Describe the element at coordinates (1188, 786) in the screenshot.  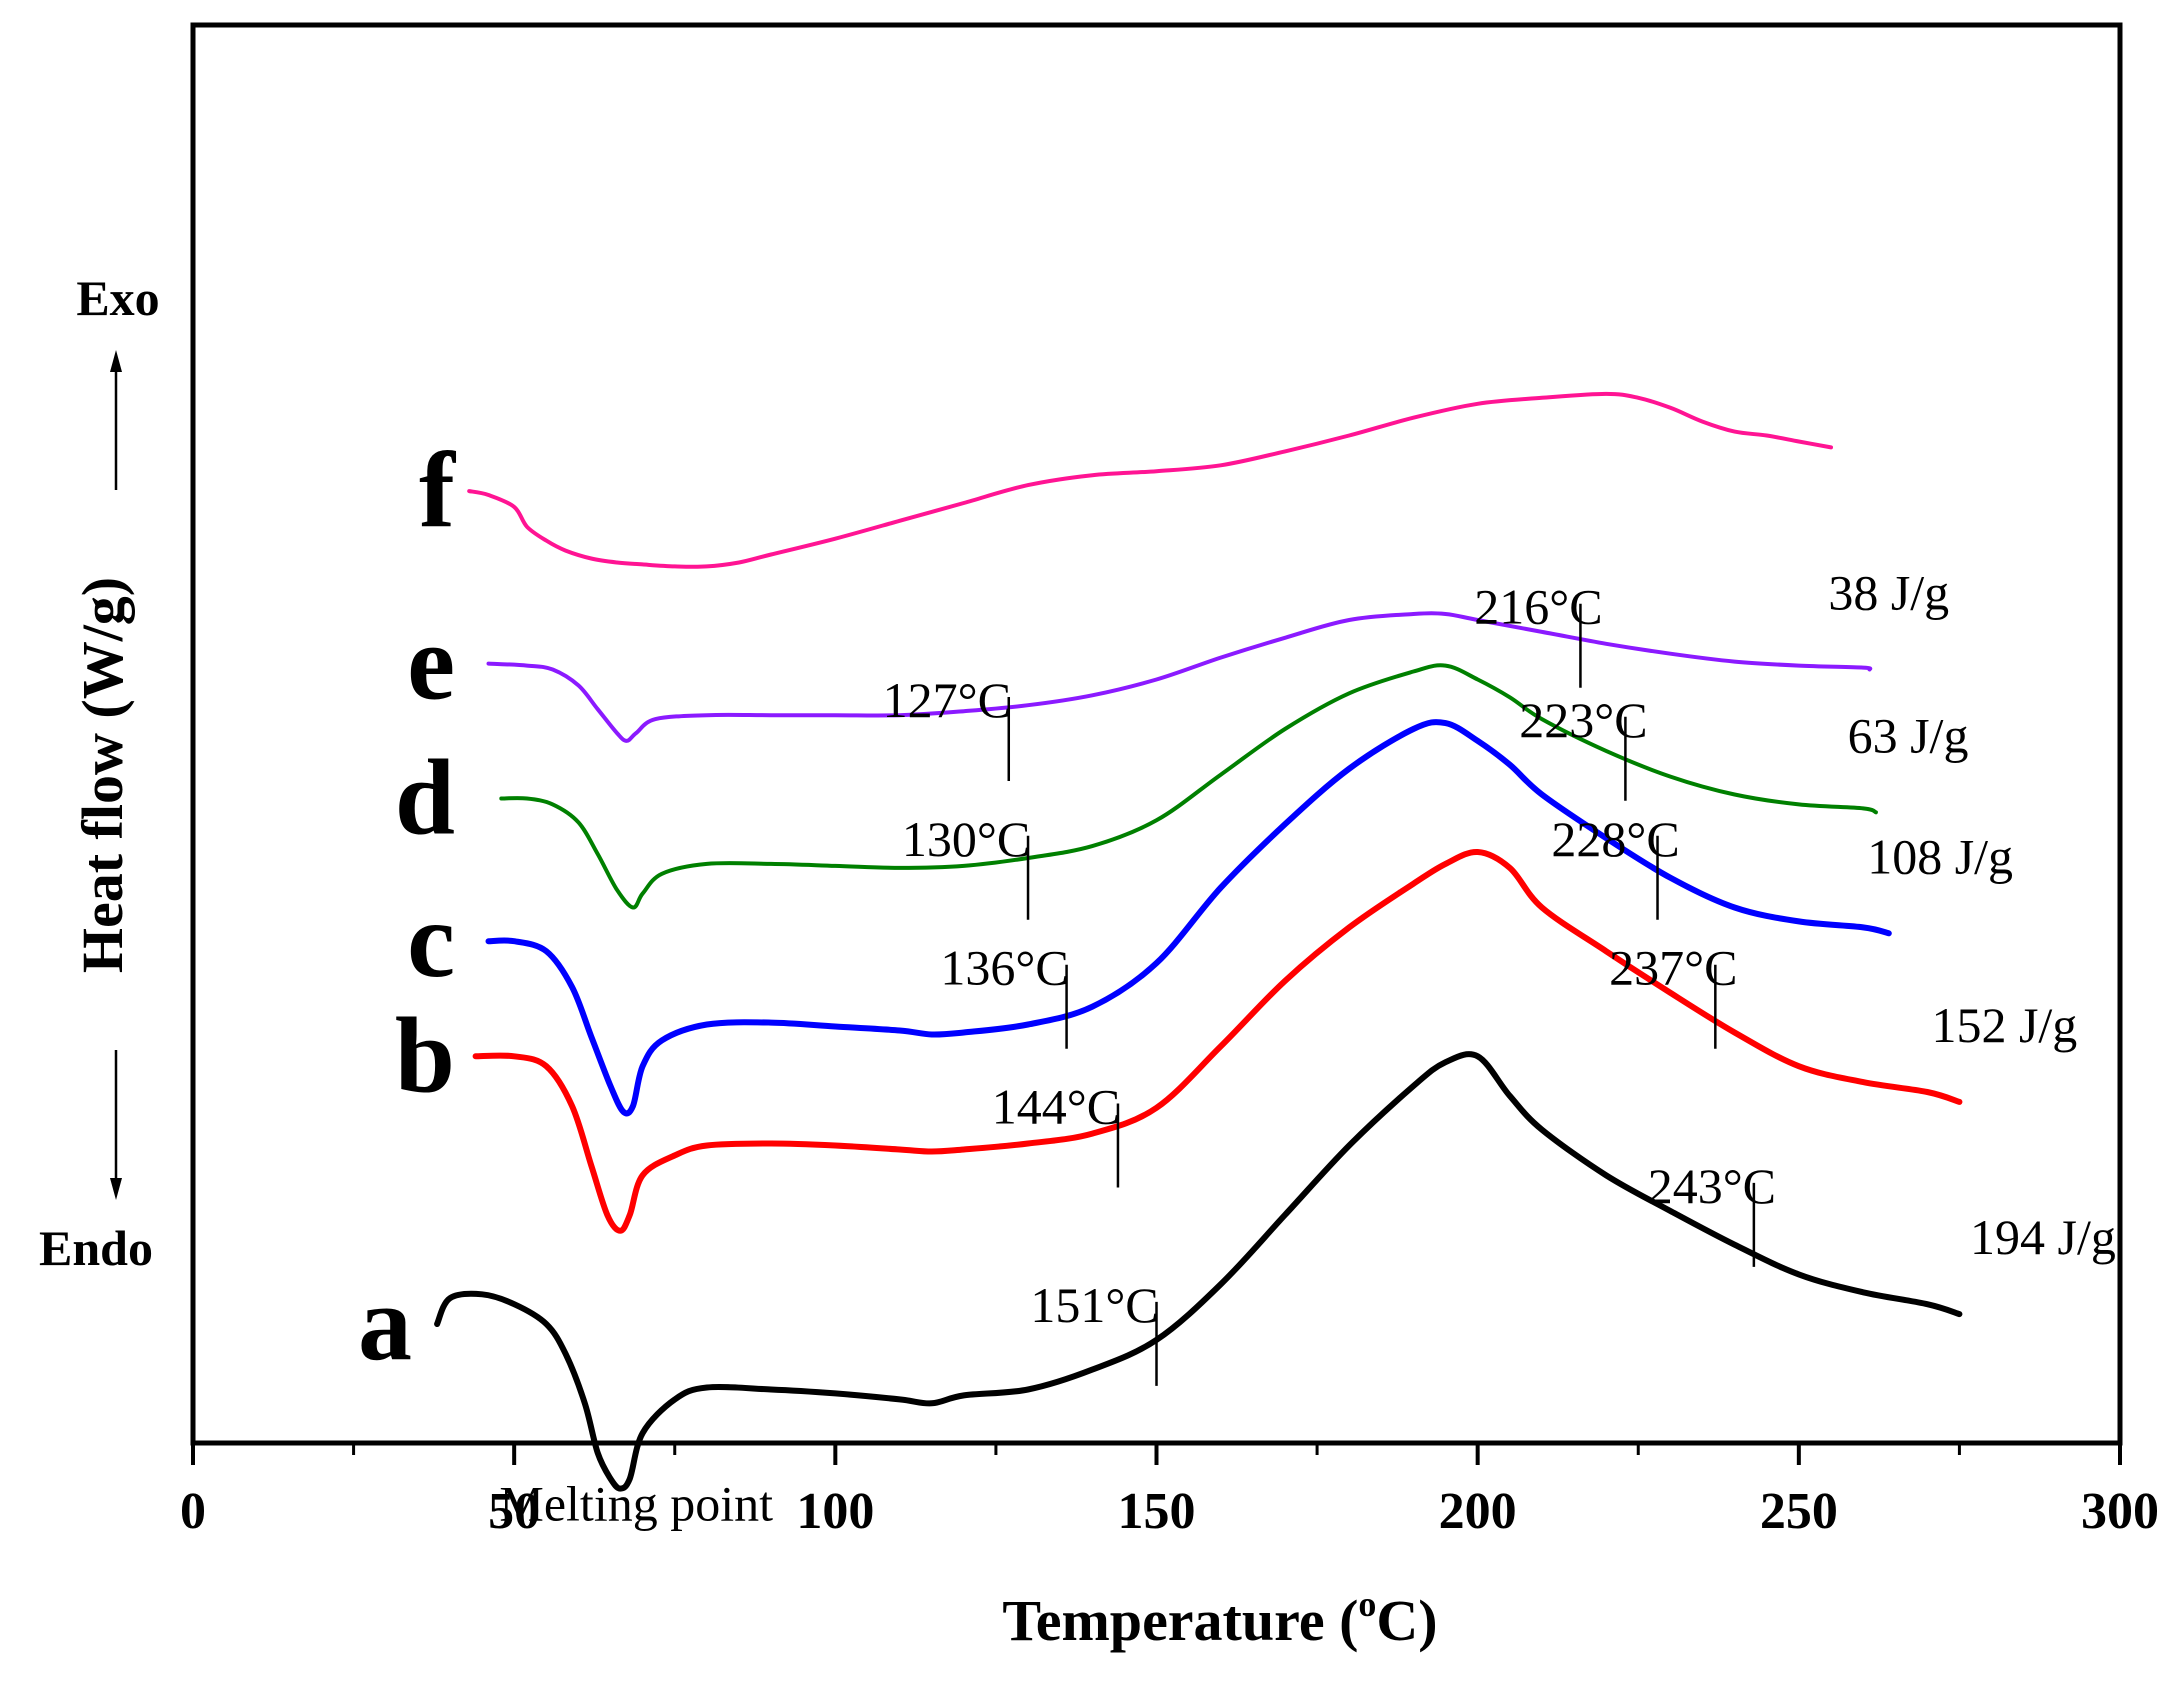
I see `series-line-d` at that location.